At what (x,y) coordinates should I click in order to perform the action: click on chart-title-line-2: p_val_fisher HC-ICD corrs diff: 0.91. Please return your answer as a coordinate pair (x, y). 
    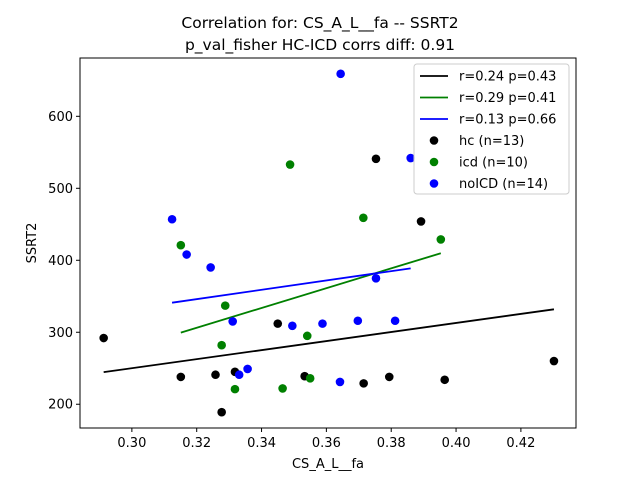
    Looking at the image, I should click on (320, 45).